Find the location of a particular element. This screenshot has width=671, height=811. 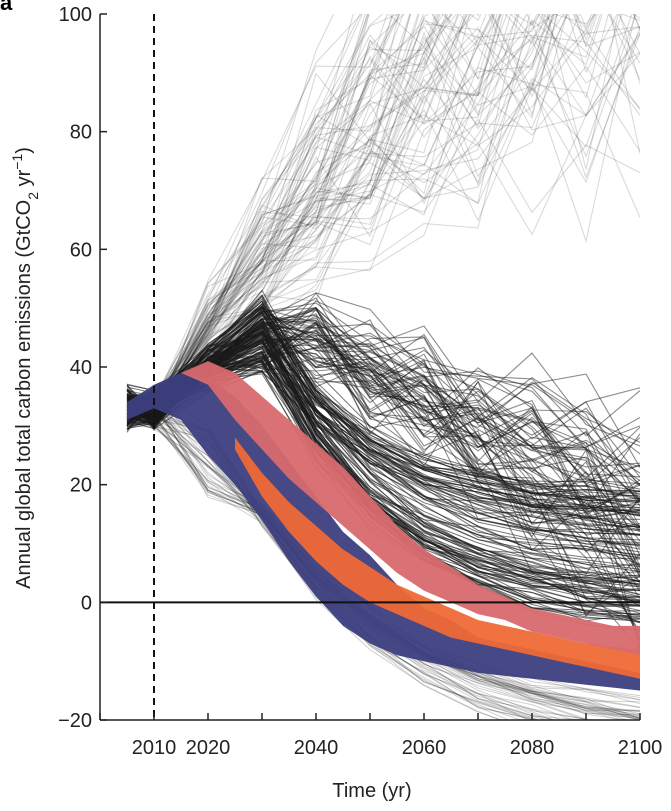

x-axis-title: Time (yr) is located at coordinates (371, 791).